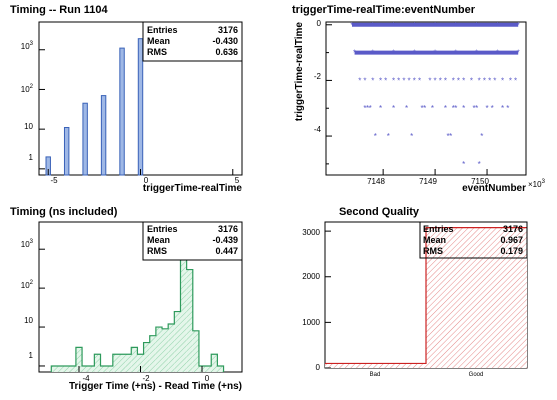 Image resolution: width=557 pixels, height=400 pixels. Describe the element at coordinates (228, 229) in the screenshot. I see `stats-value: 3176` at that location.